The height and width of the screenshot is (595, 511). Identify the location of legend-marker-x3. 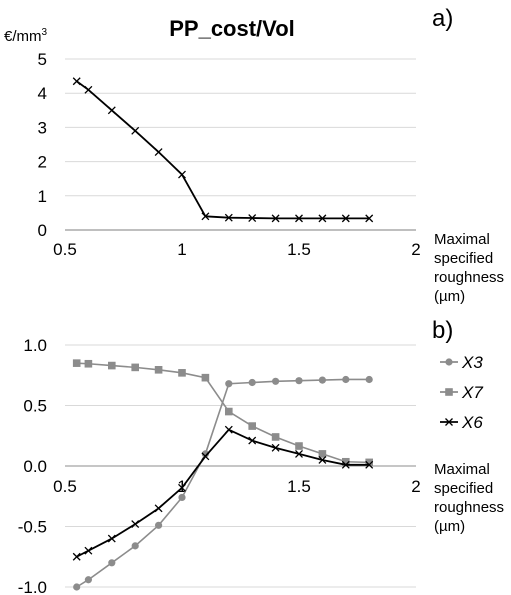
(449, 362).